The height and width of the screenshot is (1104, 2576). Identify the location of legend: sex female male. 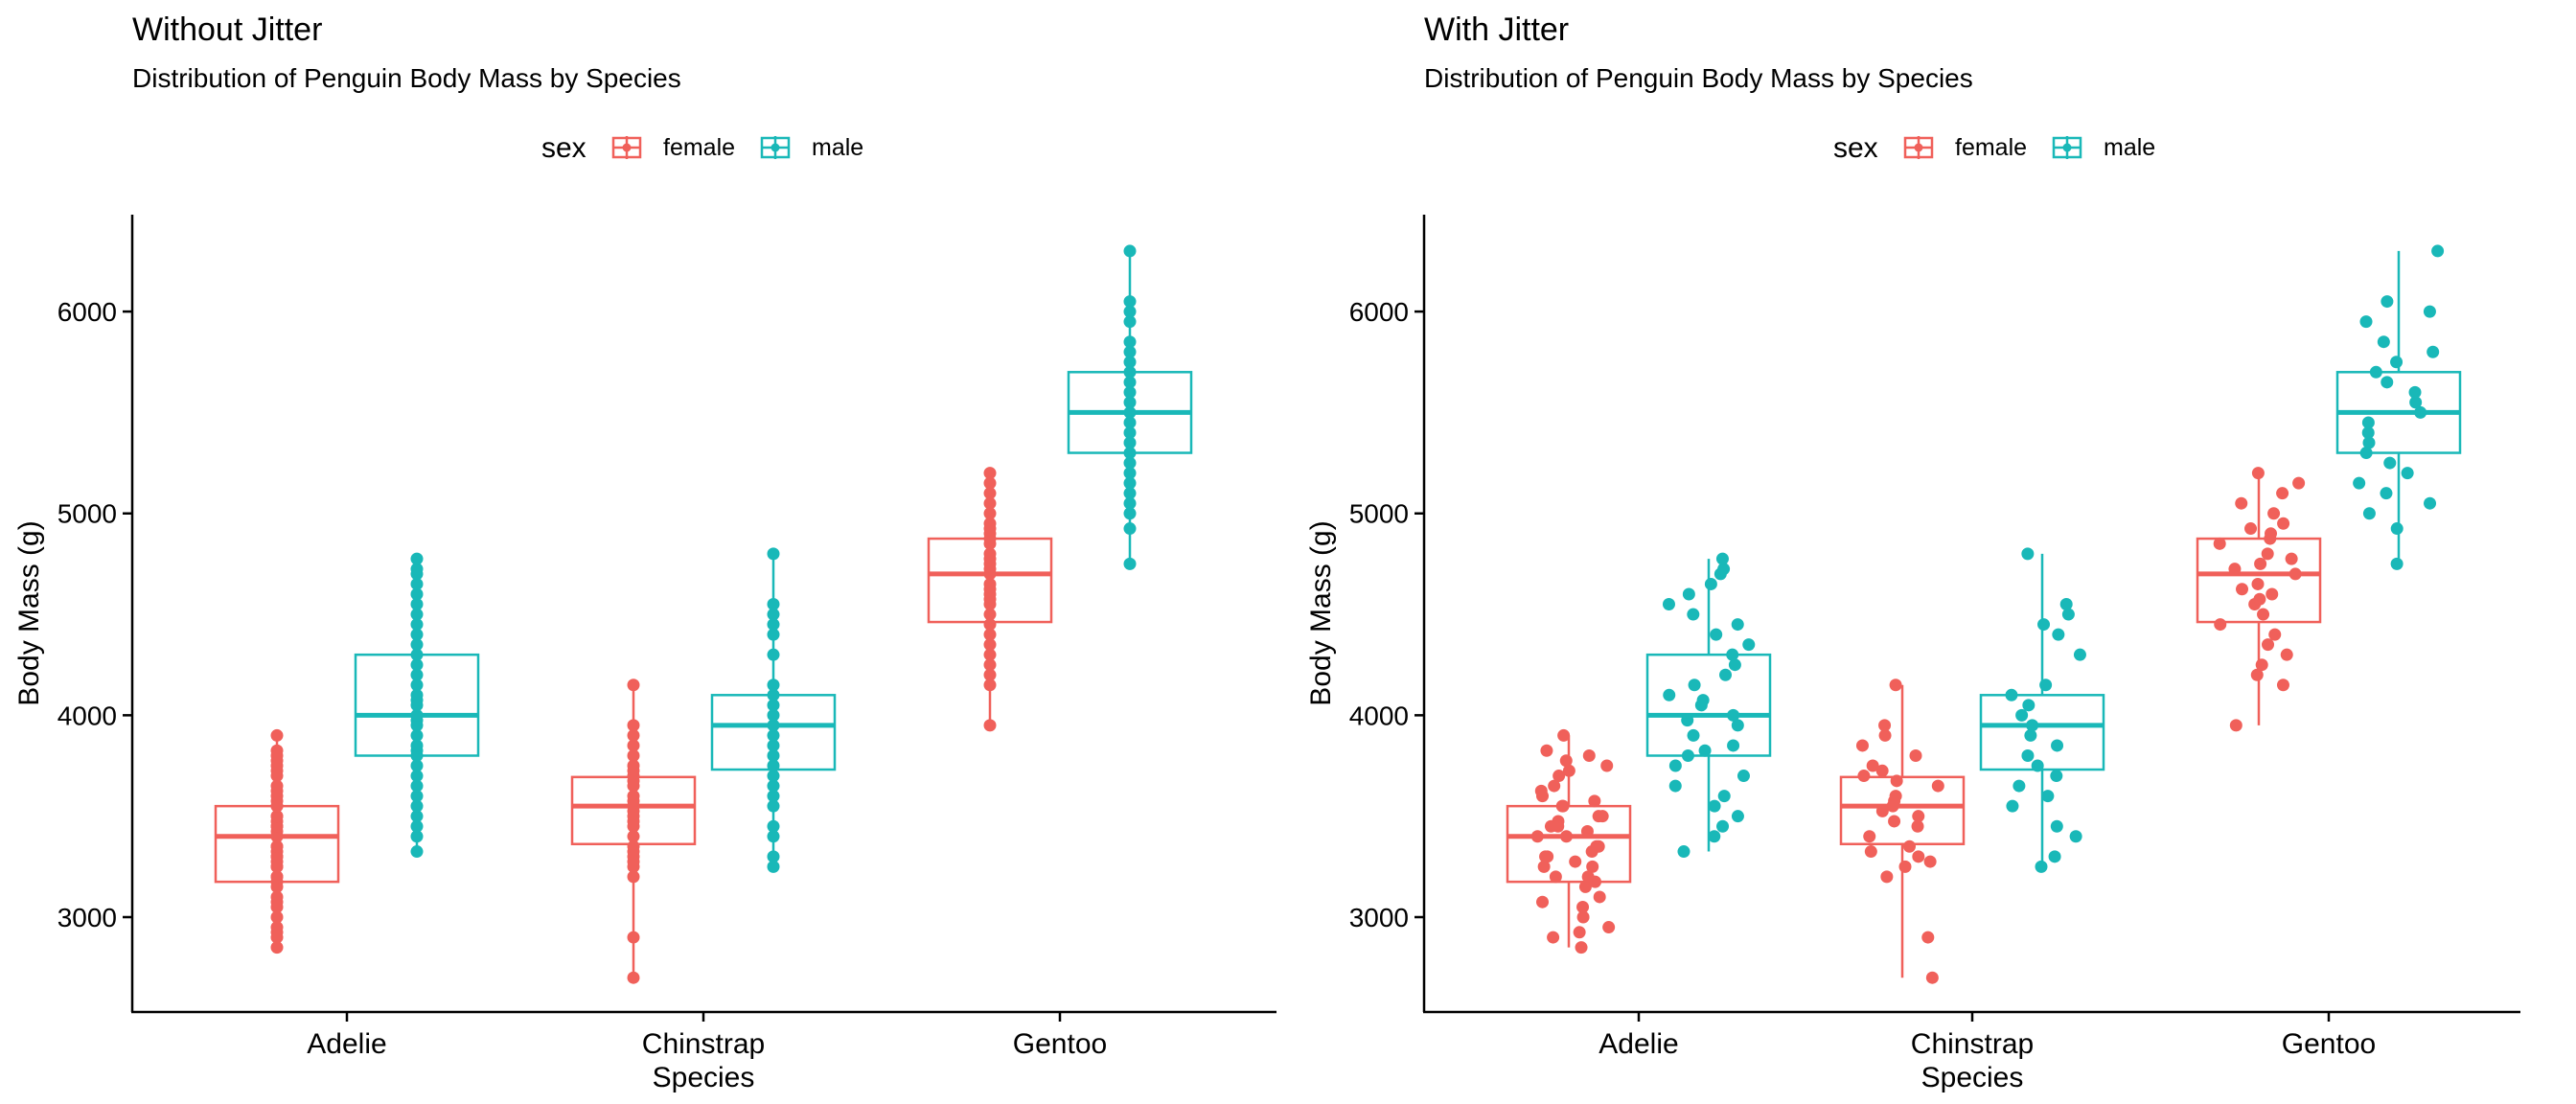
(702, 148).